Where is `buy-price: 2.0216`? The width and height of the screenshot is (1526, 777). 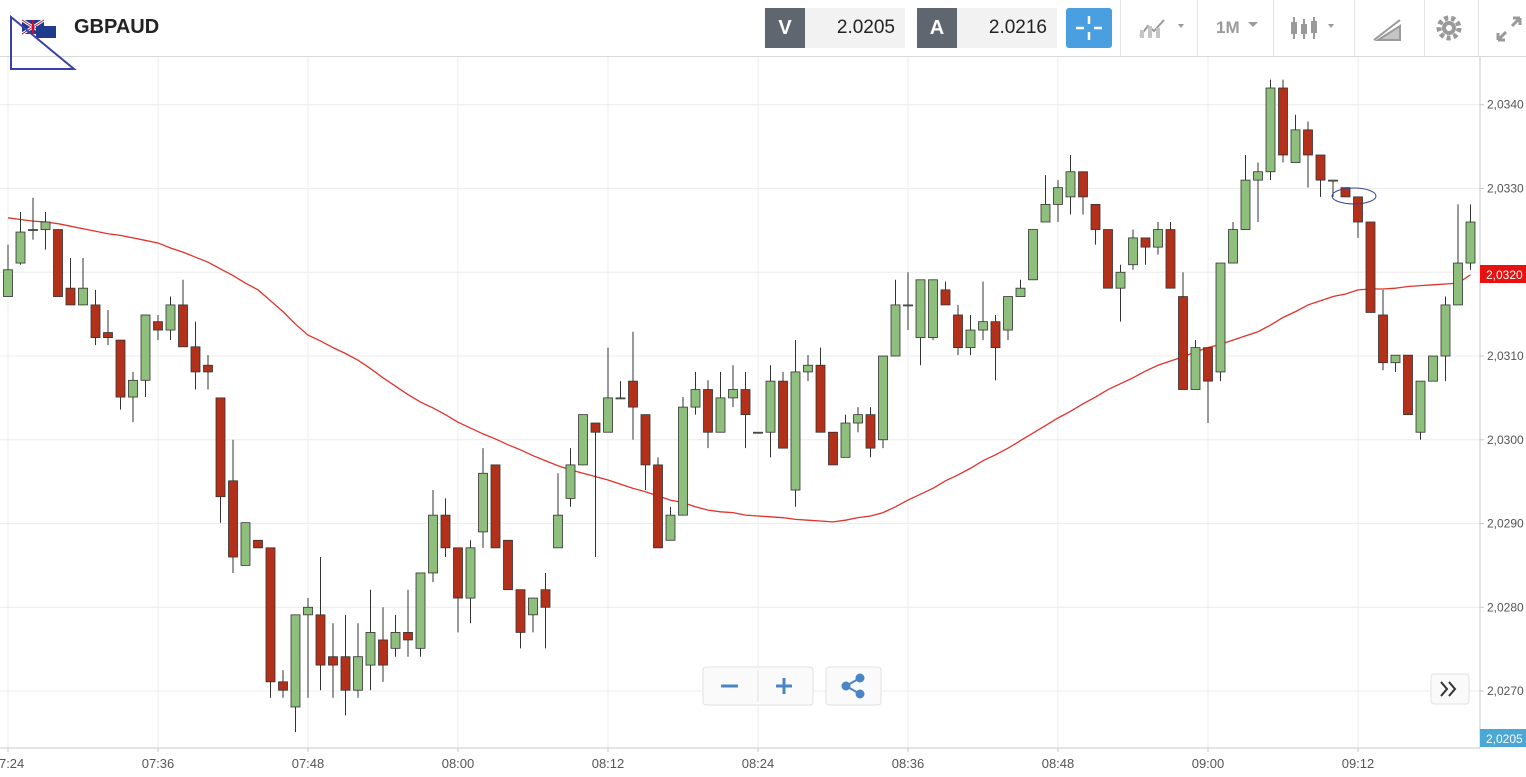 buy-price: 2.0216 is located at coordinates (1007, 28).